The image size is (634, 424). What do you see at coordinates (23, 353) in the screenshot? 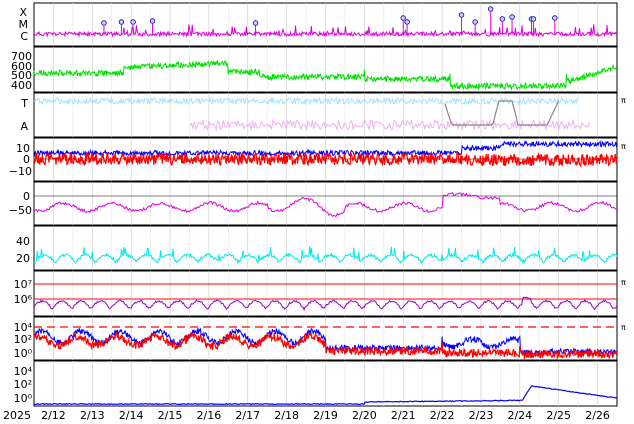
I see `ytick-prot-1e0: 10⁰` at bounding box center [23, 353].